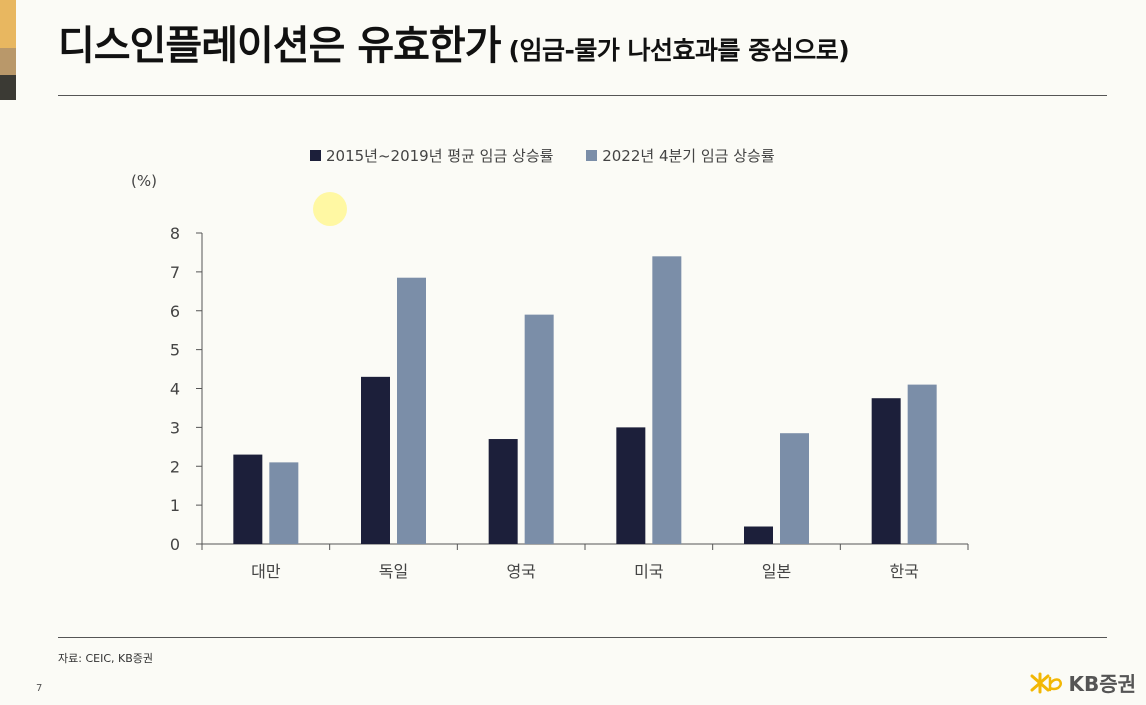 The height and width of the screenshot is (705, 1146). I want to click on page-title-main: 디스인플레이션은 유효한가, so click(280, 46).